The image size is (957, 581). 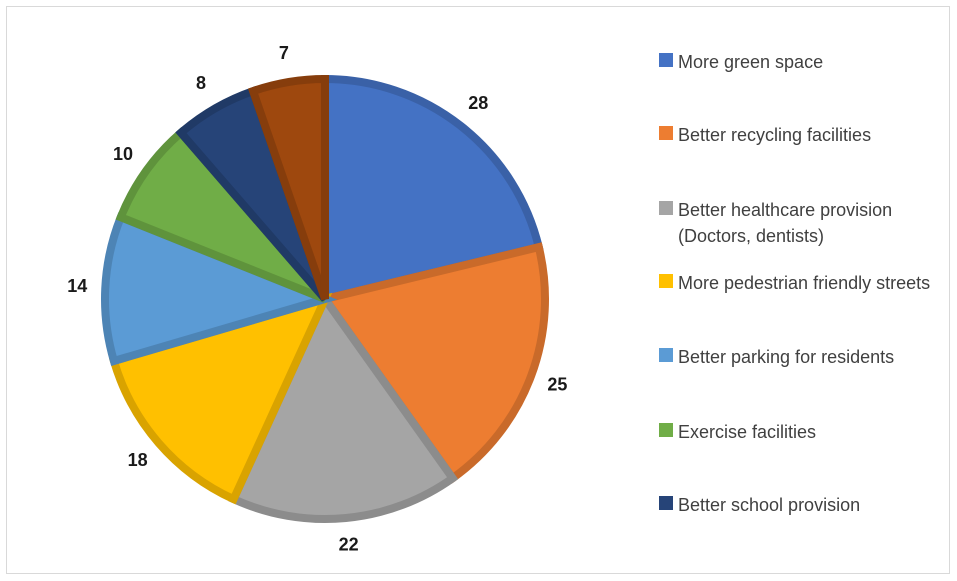 I want to click on legend-label: More pedestrian friendly streets, so click(x=804, y=283).